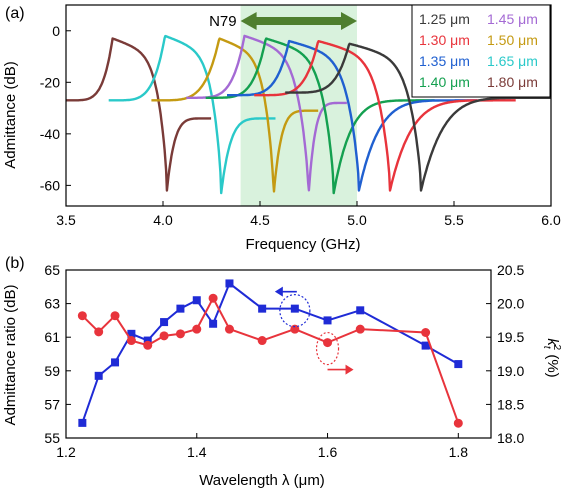 Image resolution: width=564 pixels, height=491 pixels. I want to click on panel-b-left-tick-label: 55, so click(52, 438).